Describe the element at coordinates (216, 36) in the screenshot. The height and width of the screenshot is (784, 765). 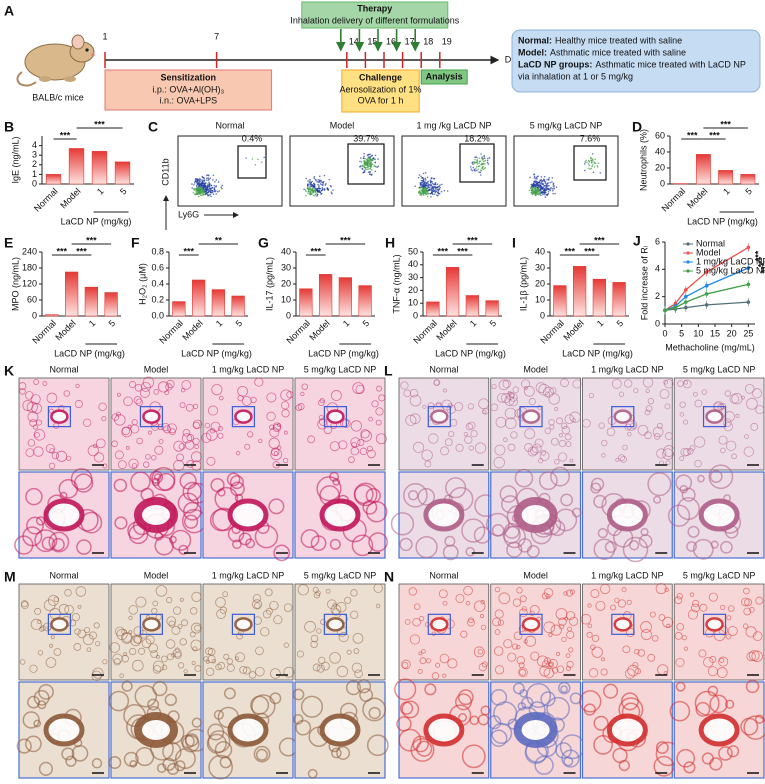
I see `day-label: 7` at that location.